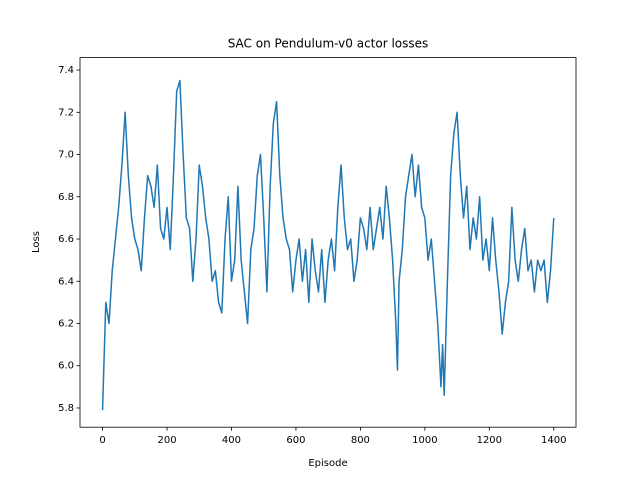 This screenshot has height=480, width=640. I want to click on x-axis-label: Episode, so click(327, 463).